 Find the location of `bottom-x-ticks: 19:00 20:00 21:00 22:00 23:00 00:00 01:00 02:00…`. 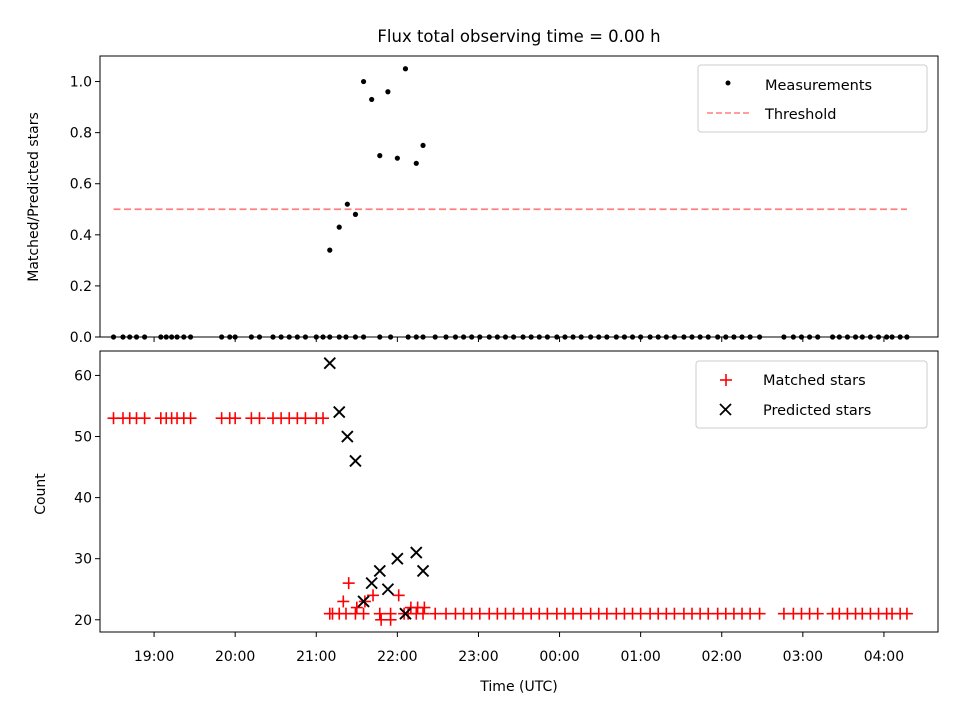

bottom-x-ticks: 19:00 20:00 21:00 22:00 23:00 00:00 01:00 02:00… is located at coordinates (519, 648).